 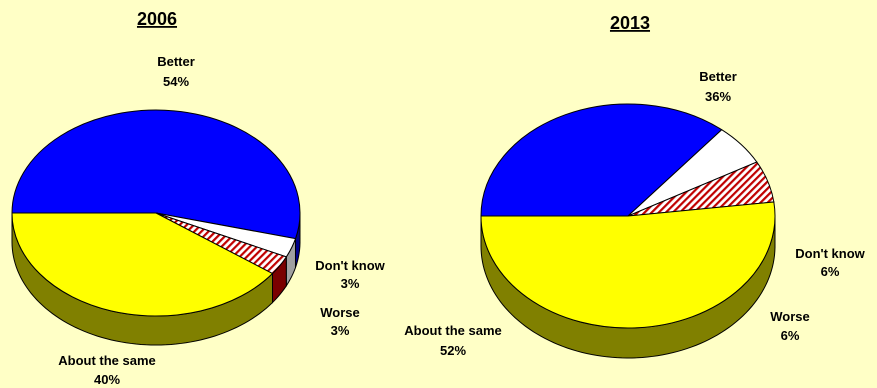 I want to click on slice-value-dont-know: 3%, so click(x=350, y=283).